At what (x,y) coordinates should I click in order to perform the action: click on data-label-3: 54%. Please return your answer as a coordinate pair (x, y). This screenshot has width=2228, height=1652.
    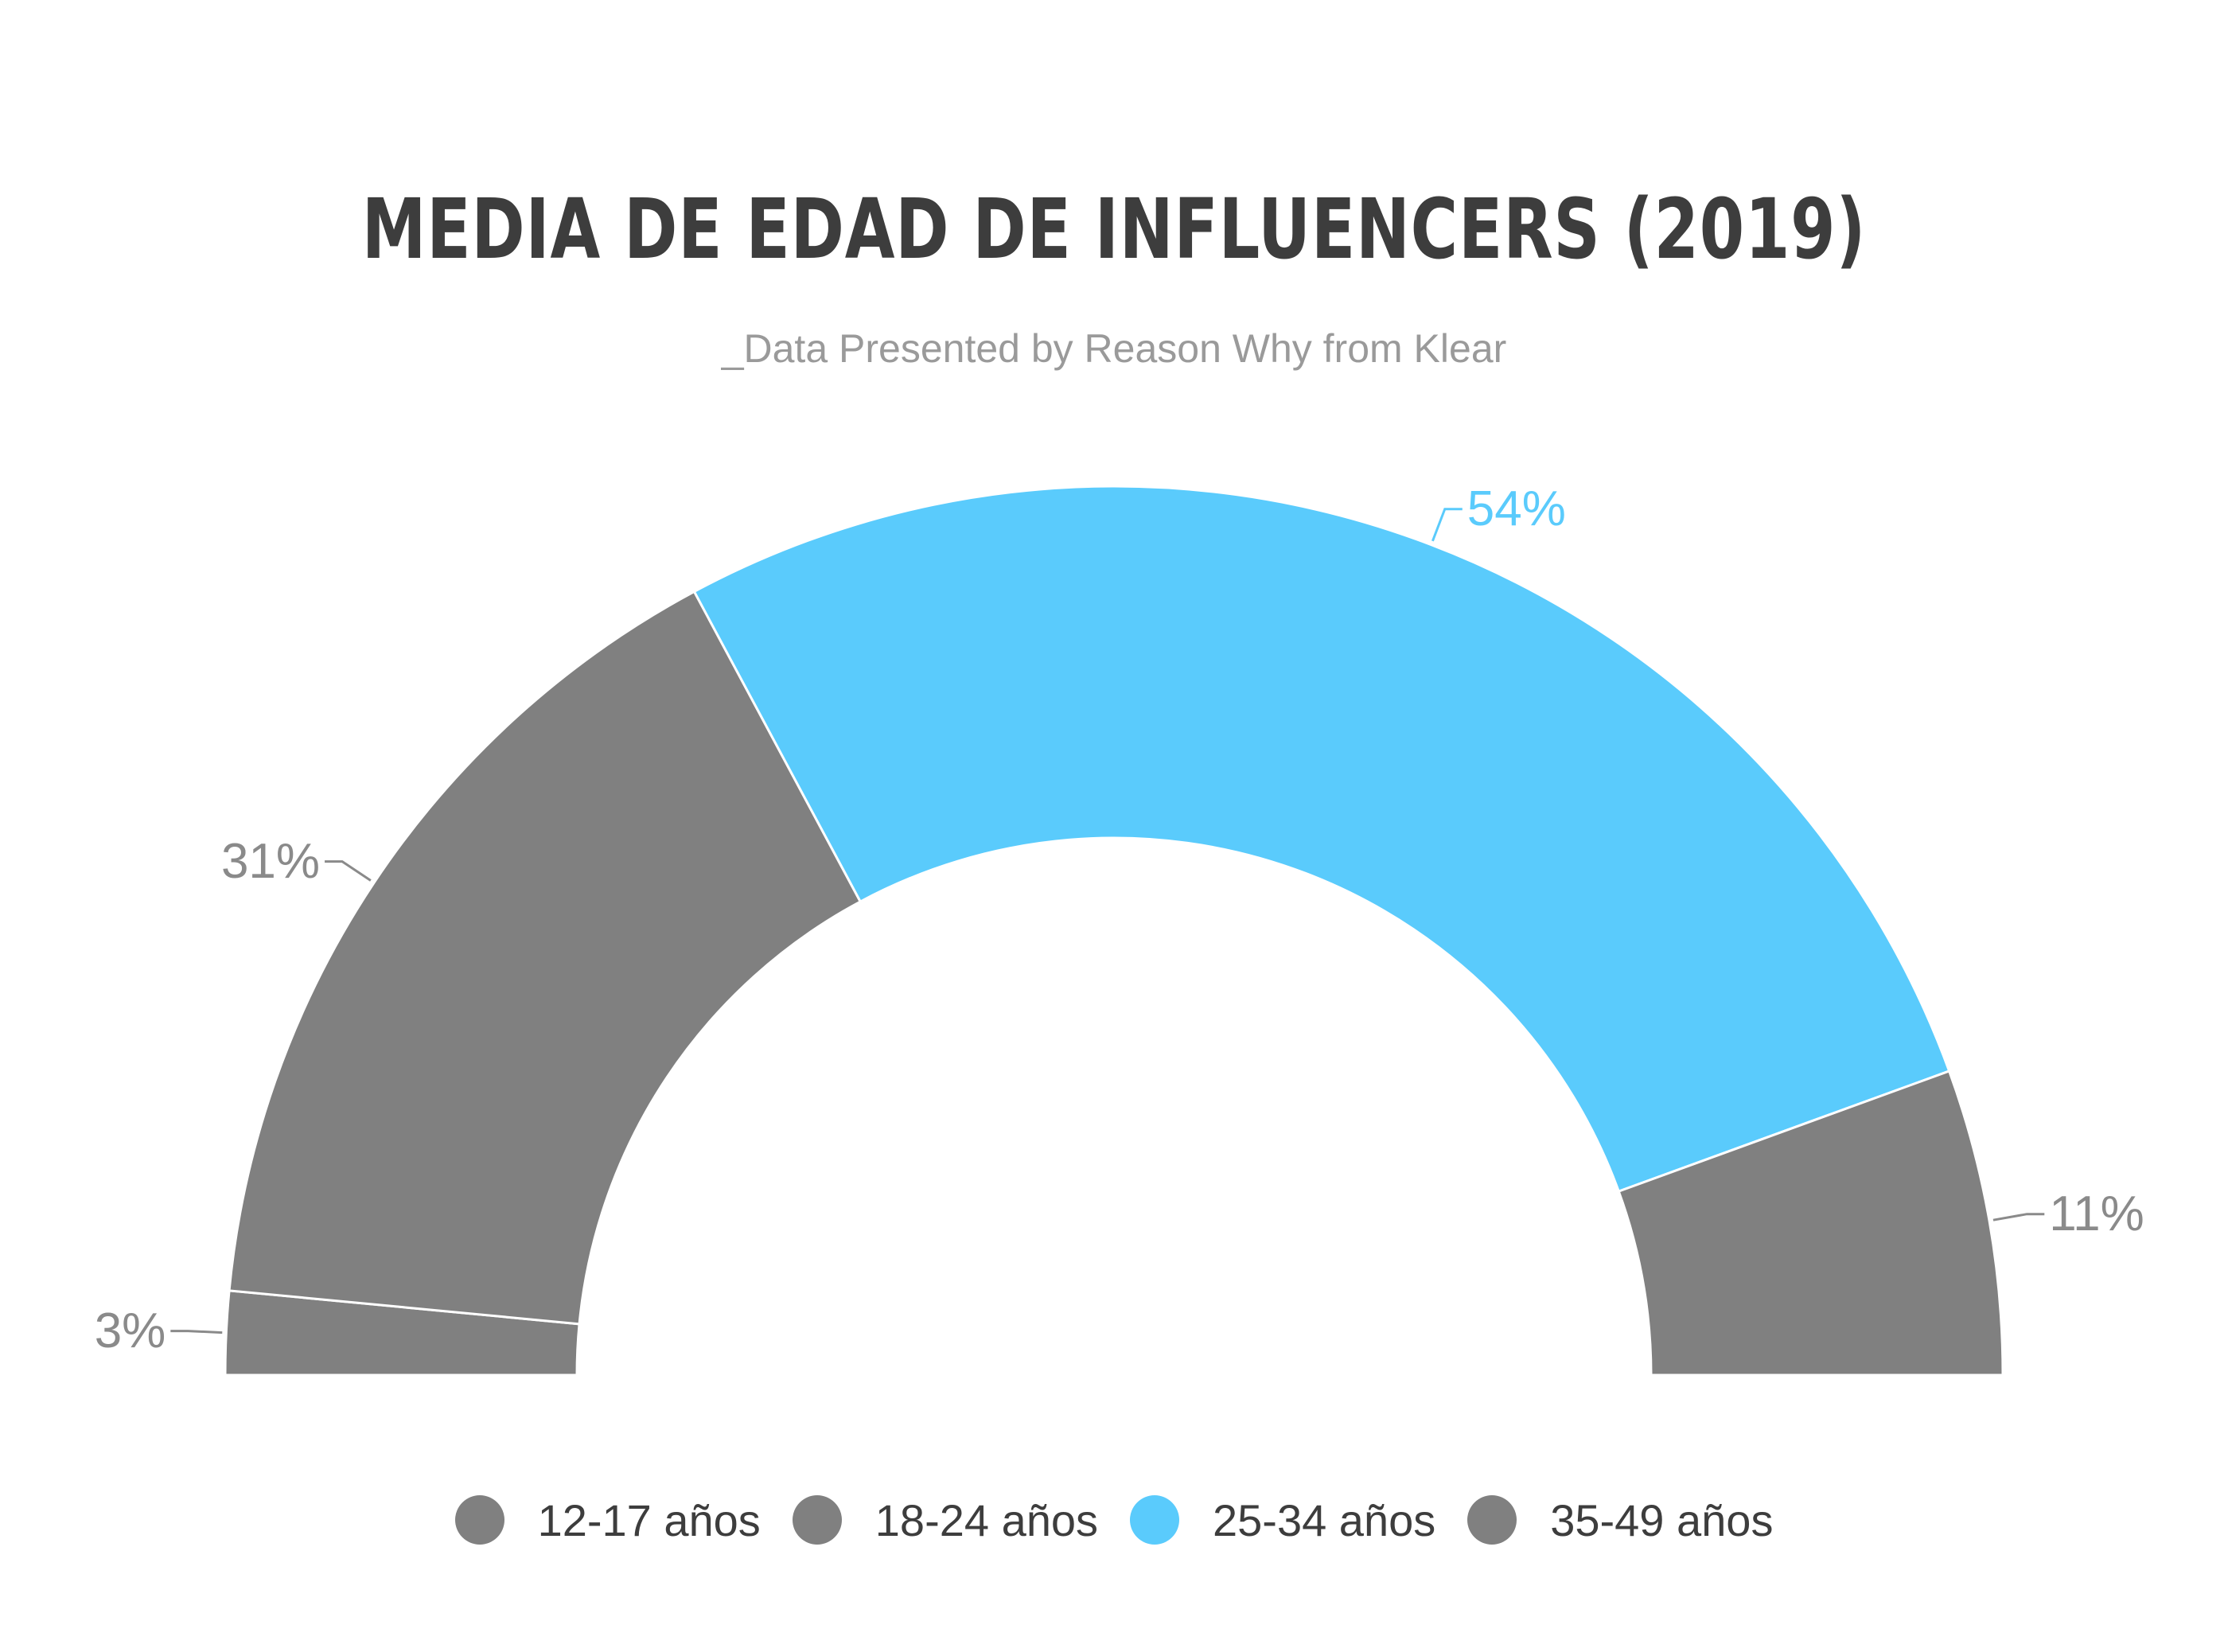
    Looking at the image, I should click on (1516, 509).